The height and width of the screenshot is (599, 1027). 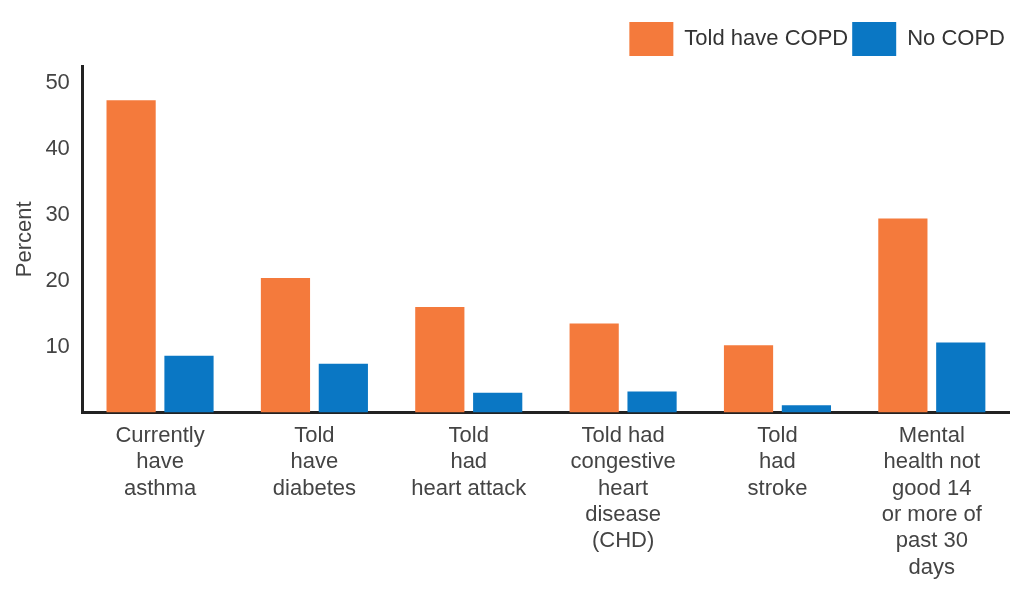 I want to click on legend-label: Told have COPD, so click(x=766, y=38).